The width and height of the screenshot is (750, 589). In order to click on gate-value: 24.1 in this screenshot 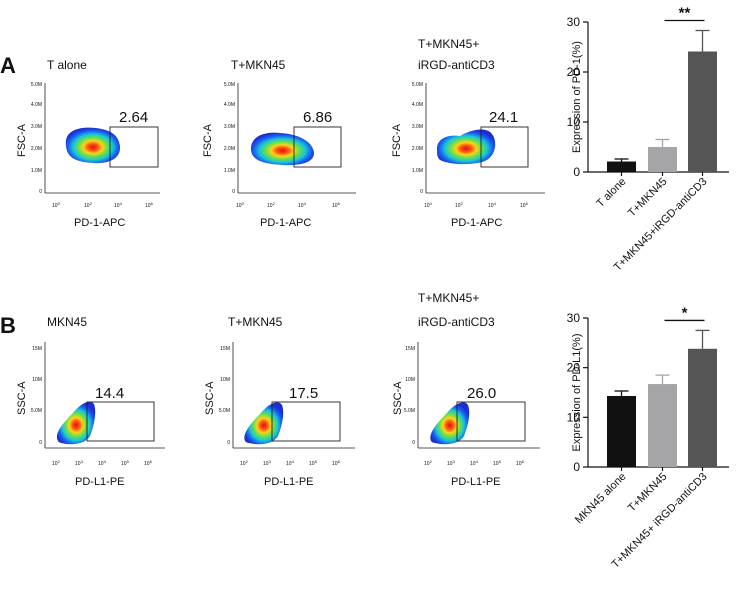, I will do `click(503, 117)`.